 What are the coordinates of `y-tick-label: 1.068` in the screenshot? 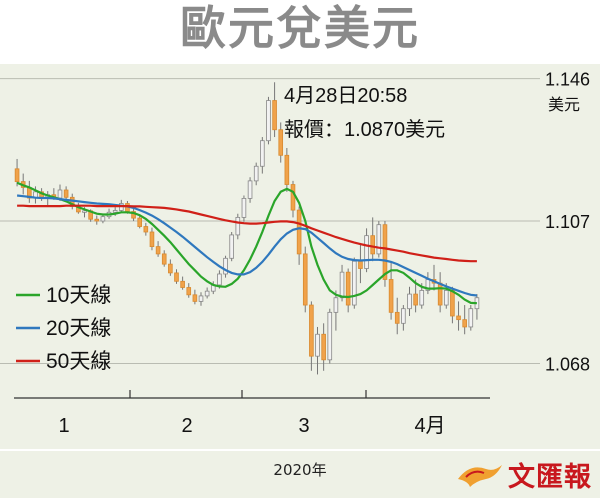 It's located at (567, 364).